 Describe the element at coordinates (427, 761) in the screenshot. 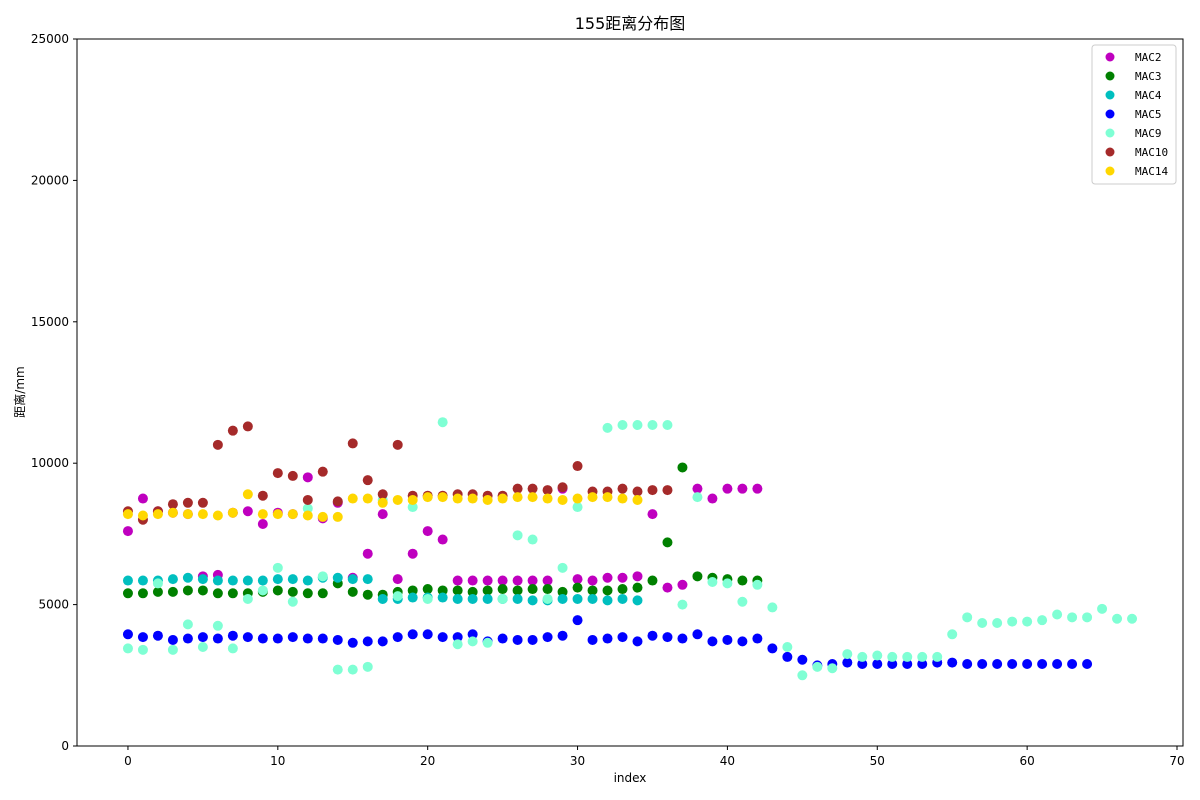

I see `x-tick-label: 20` at that location.